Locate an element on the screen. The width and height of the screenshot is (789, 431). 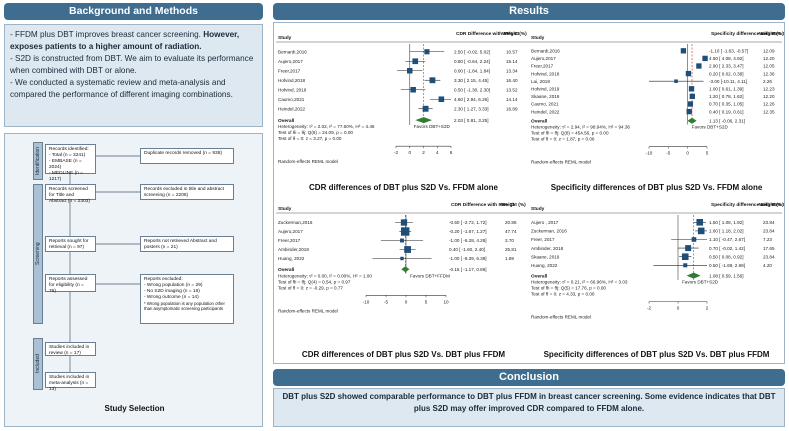
weight-value: 25.81 is located at coordinates (511, 249).